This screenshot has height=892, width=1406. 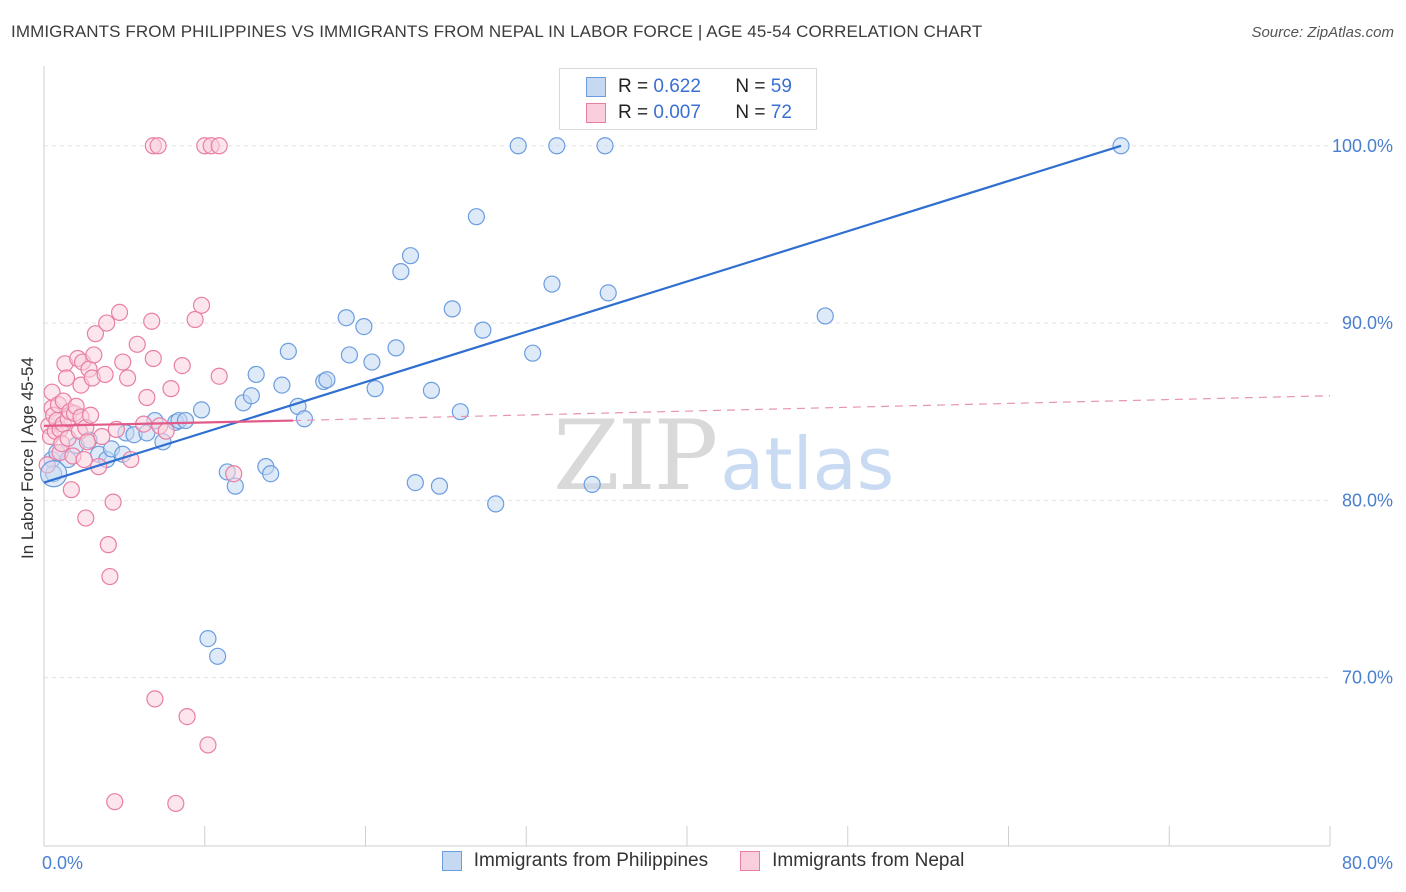 I want to click on legend-swatch-nepal, so click(x=596, y=113).